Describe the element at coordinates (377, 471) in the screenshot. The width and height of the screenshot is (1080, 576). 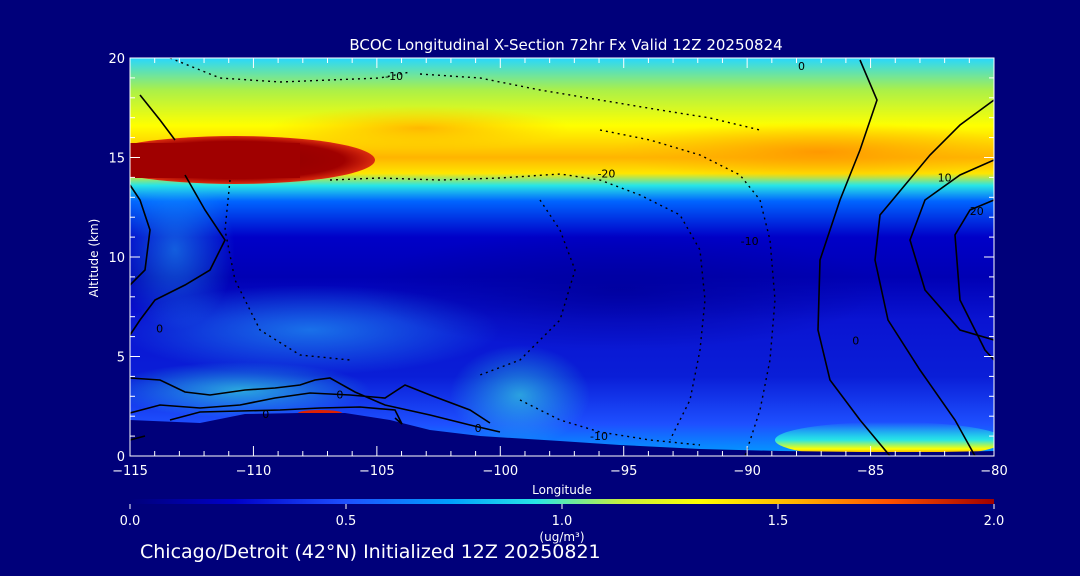
I see `x-tick-label: −105` at that location.